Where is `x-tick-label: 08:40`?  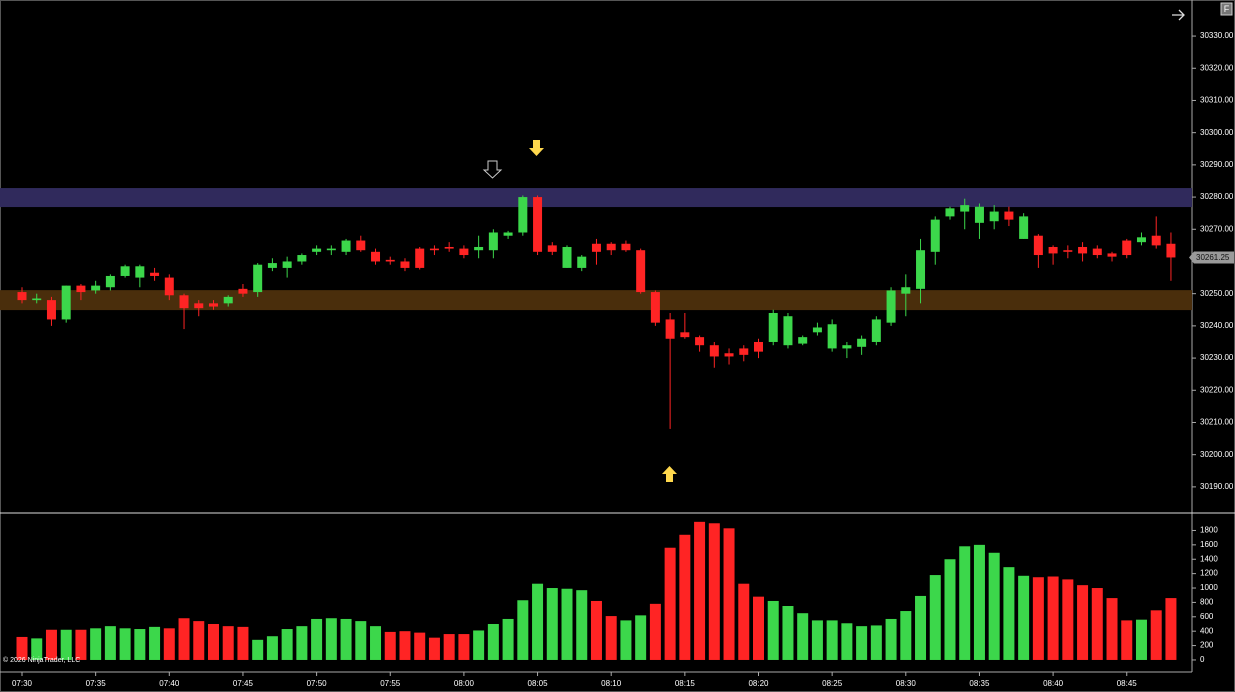
x-tick-label: 08:40 is located at coordinates (1053, 683).